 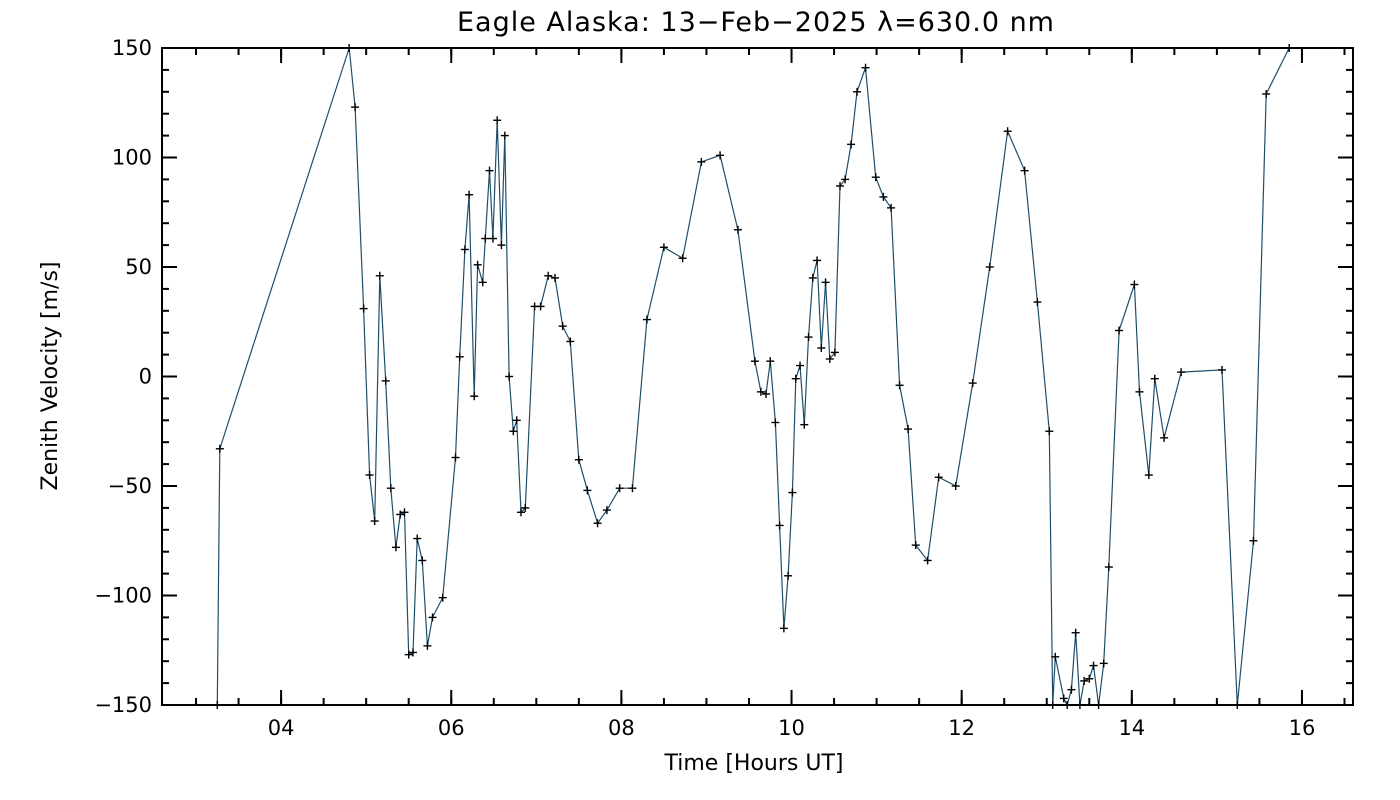 What do you see at coordinates (1302, 728) in the screenshot?
I see `x-tick-label: 16` at bounding box center [1302, 728].